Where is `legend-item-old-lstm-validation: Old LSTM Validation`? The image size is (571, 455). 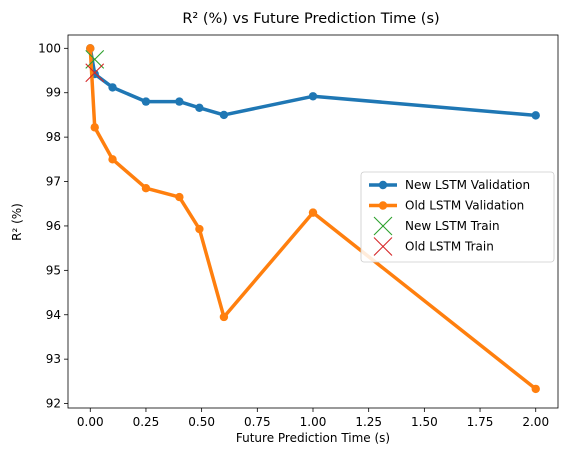 legend-item-old-lstm-validation: Old LSTM Validation is located at coordinates (446, 206).